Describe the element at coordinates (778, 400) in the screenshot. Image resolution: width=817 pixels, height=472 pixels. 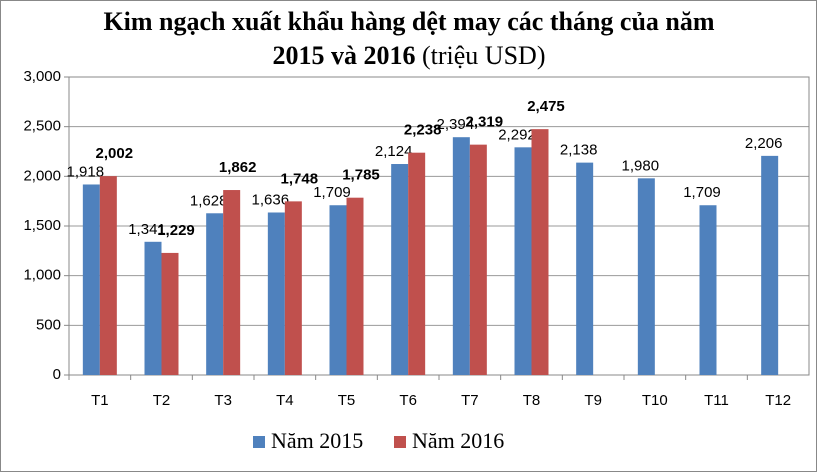
I see `x-tick-label: T12` at that location.